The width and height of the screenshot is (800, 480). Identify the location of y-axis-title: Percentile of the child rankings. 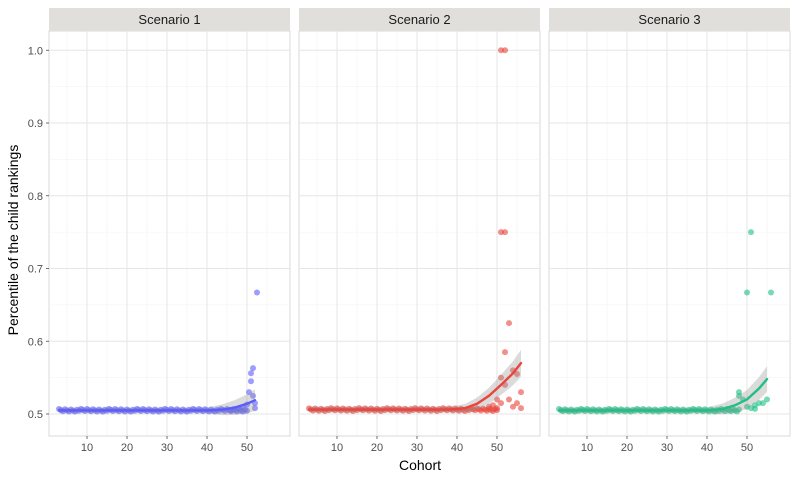
(13, 240).